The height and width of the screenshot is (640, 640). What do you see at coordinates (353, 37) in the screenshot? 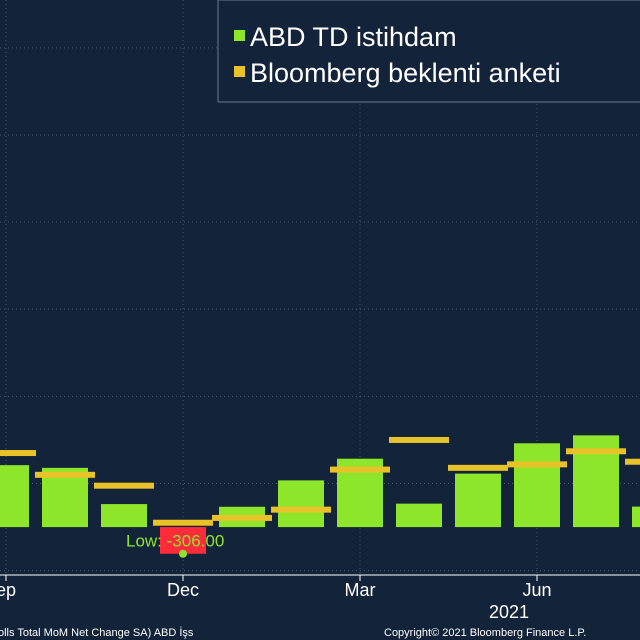
I see `legend-label-bar: ABD TD istihdam` at bounding box center [353, 37].